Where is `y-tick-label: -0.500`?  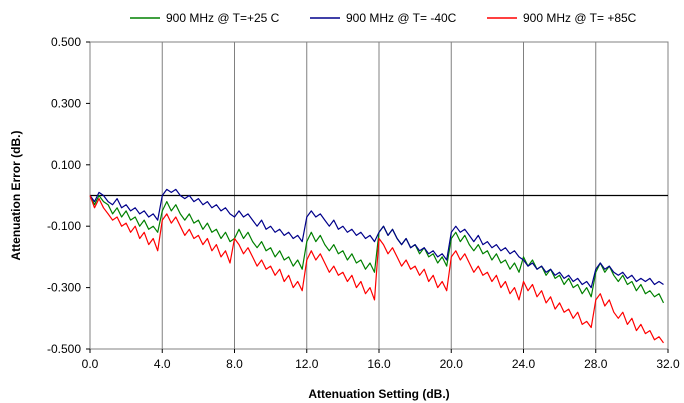
y-tick-label: -0.500 is located at coordinates (64, 349).